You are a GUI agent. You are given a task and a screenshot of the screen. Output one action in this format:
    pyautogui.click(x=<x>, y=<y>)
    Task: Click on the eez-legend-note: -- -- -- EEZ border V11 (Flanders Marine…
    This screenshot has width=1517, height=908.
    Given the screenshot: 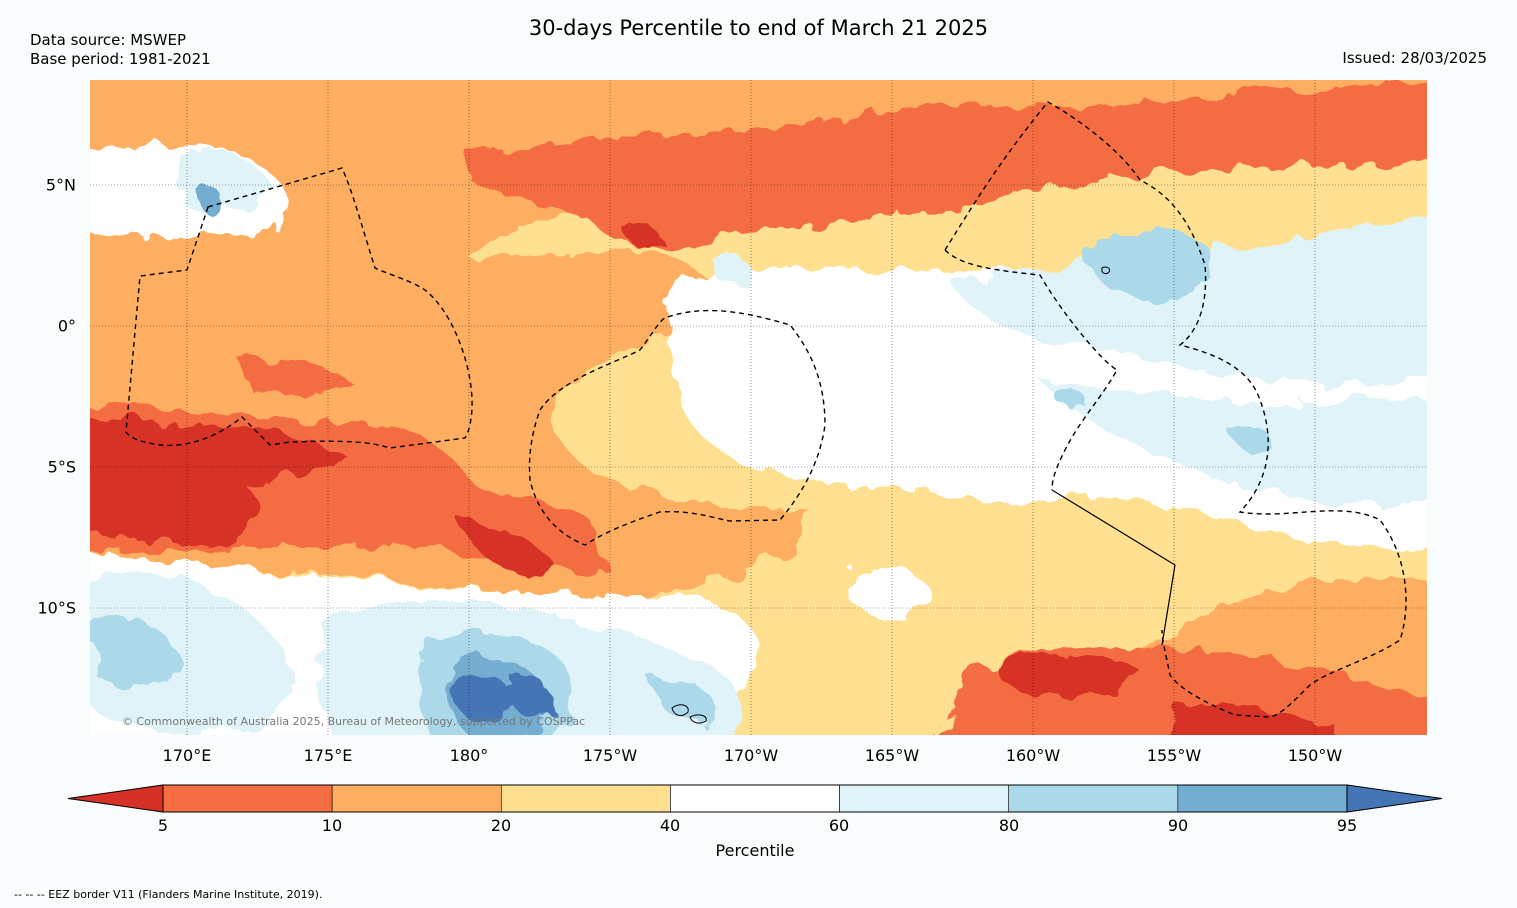 What is the action you would take?
    pyautogui.click(x=168, y=894)
    